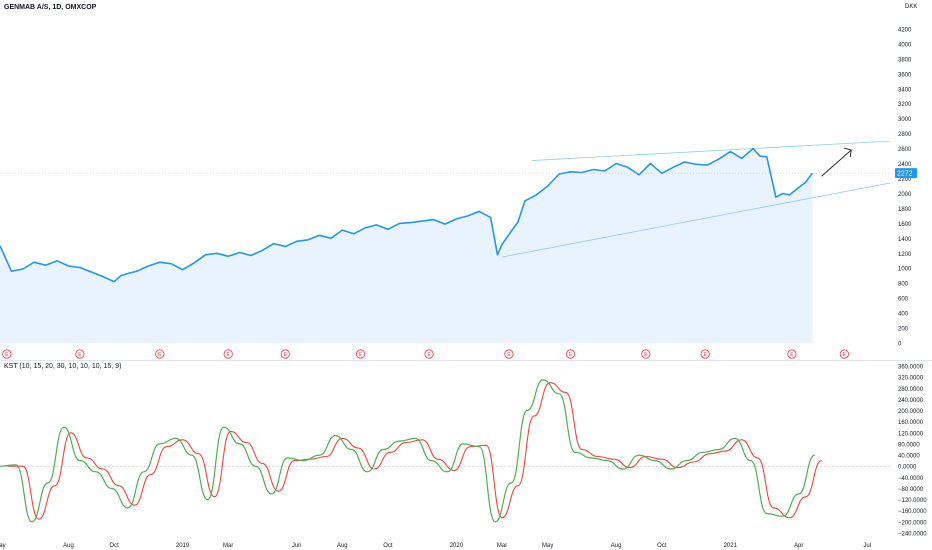 The height and width of the screenshot is (550, 932). What do you see at coordinates (900, 345) in the screenshot?
I see `price-axis-tick: 0` at bounding box center [900, 345].